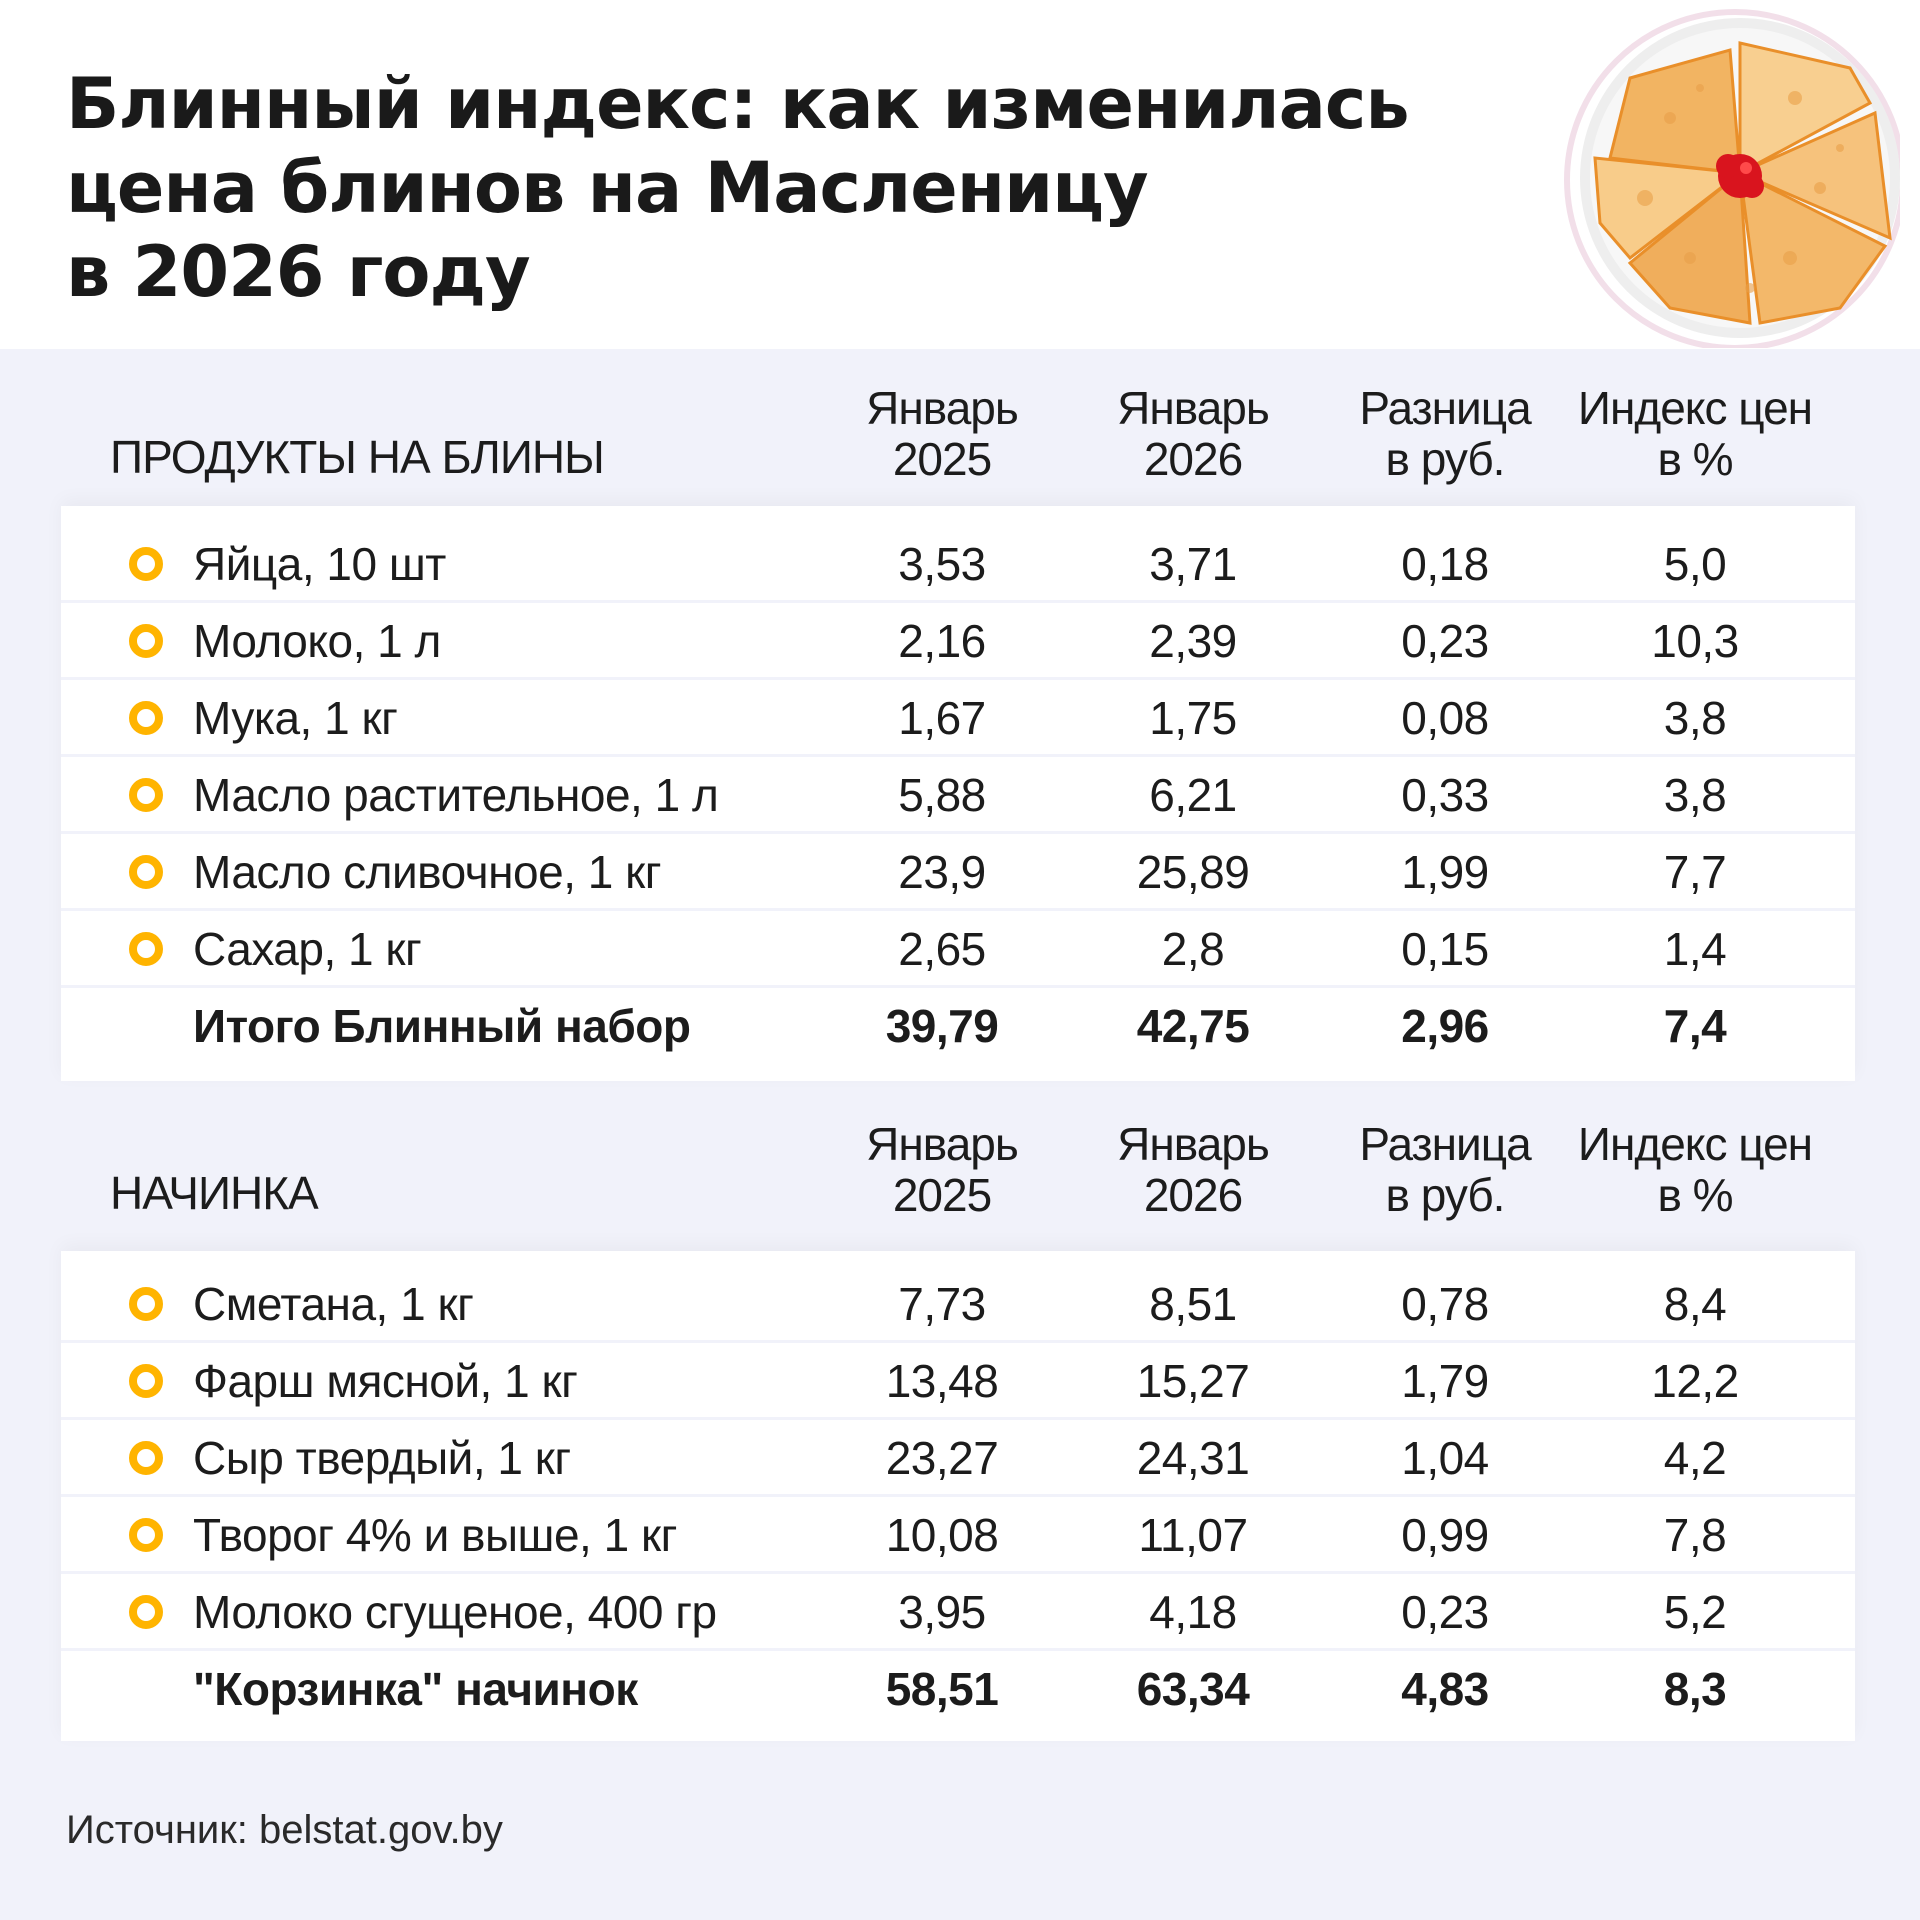 The height and width of the screenshot is (1920, 1920). Describe the element at coordinates (1732, 178) in the screenshot. I see `pancake-plate-illustration` at that location.